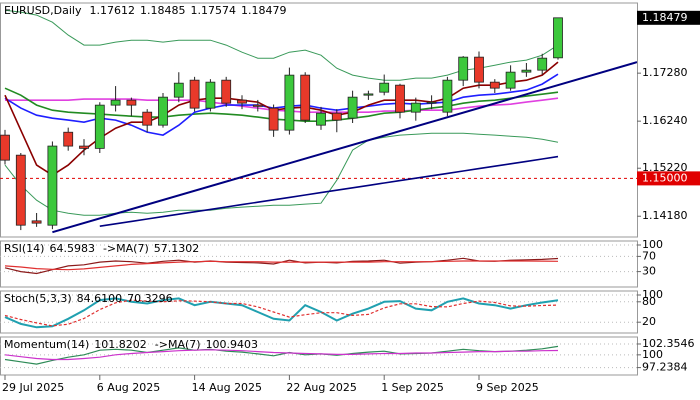  I want to click on y-tick-label: 70, so click(649, 255).